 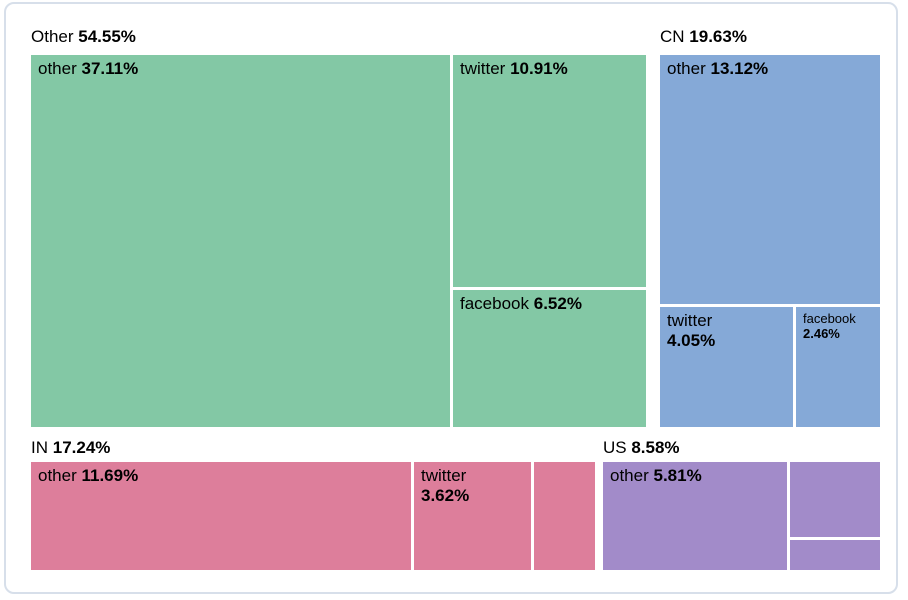 I want to click on treemap-cell-other-facebook: facebook 6.52%, so click(x=549, y=358).